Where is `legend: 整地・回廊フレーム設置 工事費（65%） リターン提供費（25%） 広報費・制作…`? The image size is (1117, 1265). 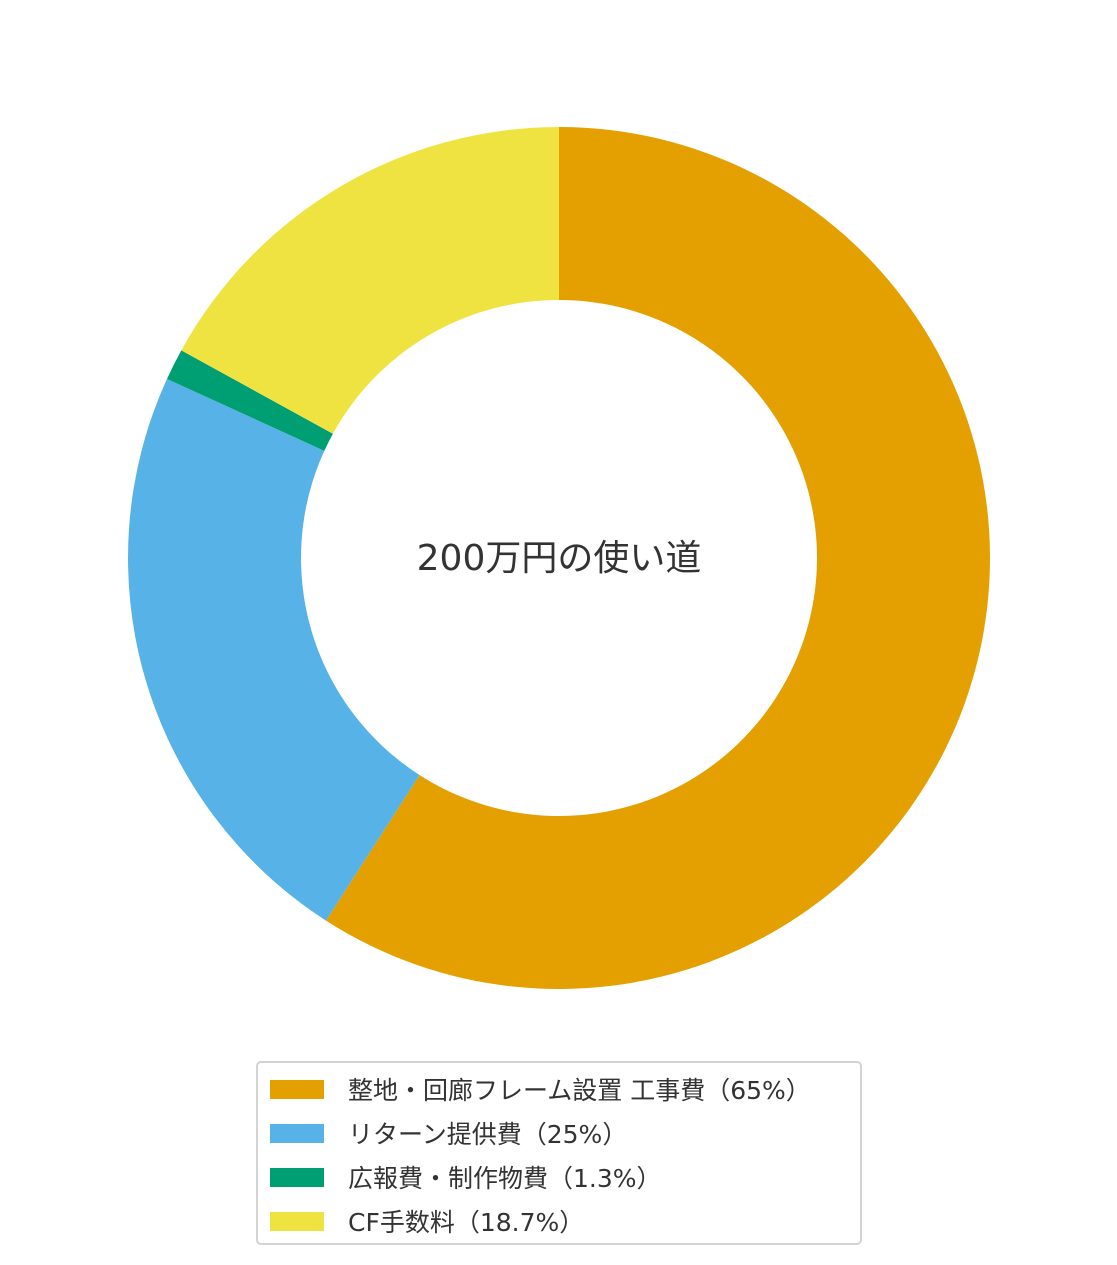
legend: 整地・回廊フレーム設置 工事費（65%） リターン提供費（25%） 広報費・制作… is located at coordinates (559, 1153).